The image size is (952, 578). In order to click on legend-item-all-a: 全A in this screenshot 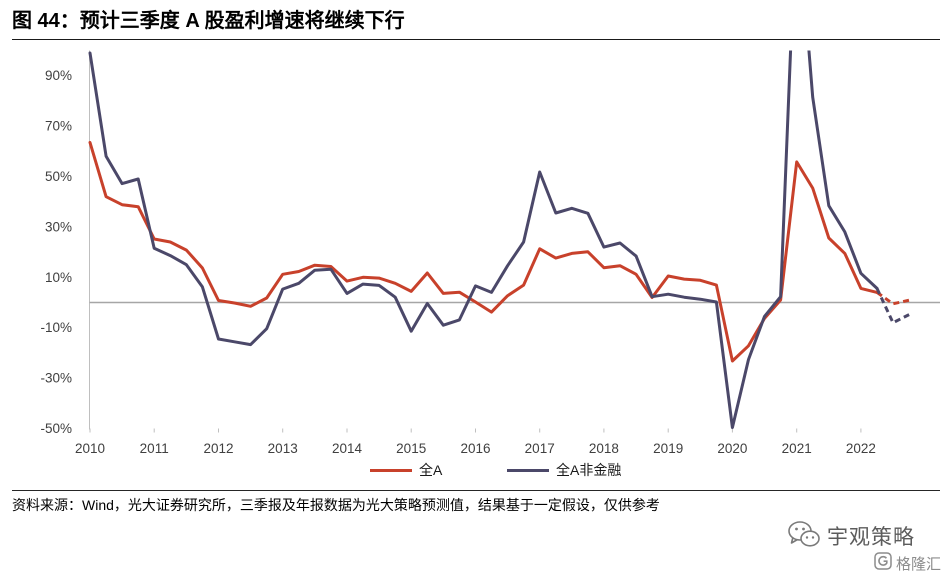, I will do `click(406, 470)`.